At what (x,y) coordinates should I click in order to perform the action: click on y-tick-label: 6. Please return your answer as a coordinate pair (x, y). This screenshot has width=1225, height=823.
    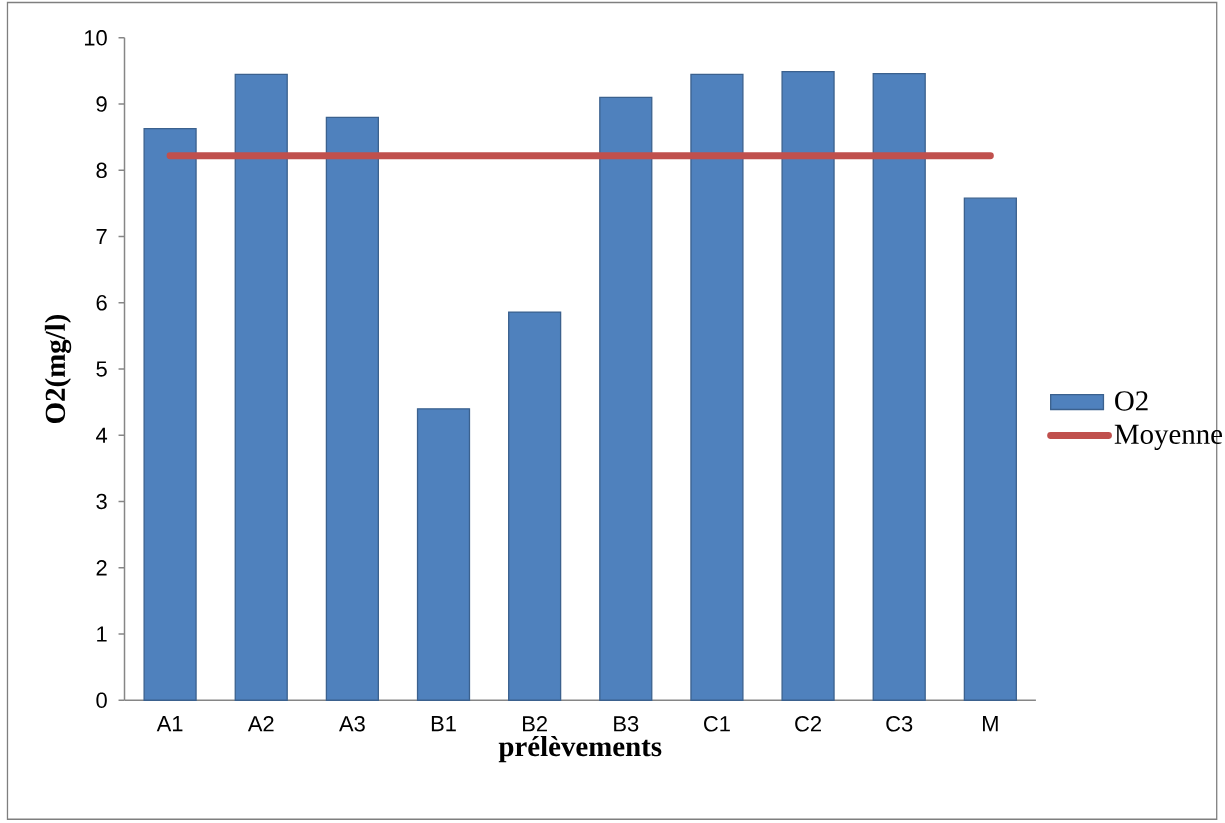
    Looking at the image, I should click on (101, 303).